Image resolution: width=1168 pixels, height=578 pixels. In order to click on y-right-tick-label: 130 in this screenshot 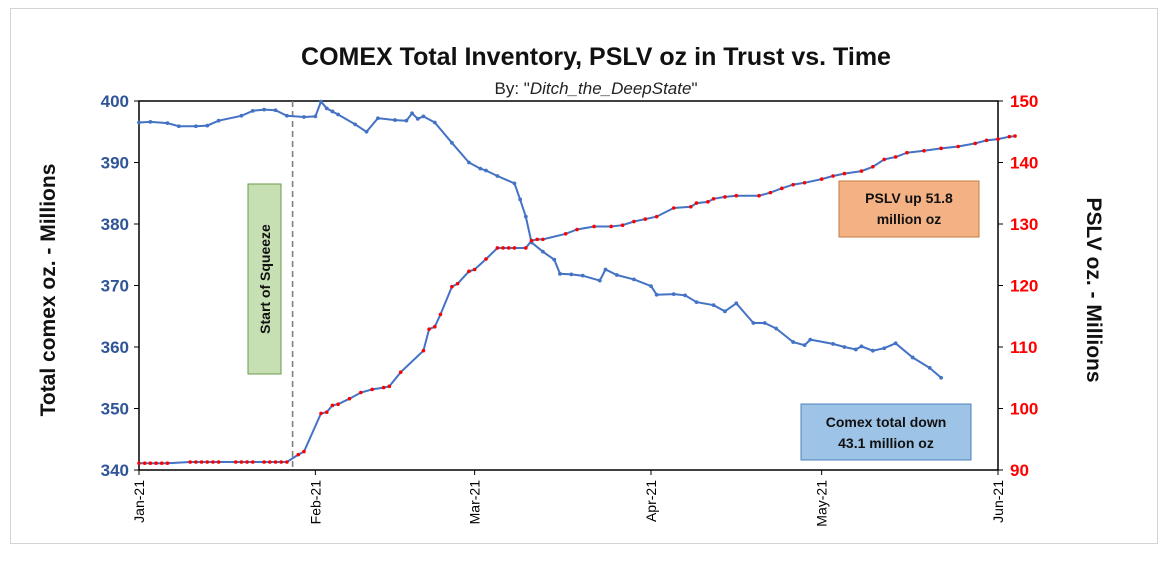, I will do `click(1024, 224)`.